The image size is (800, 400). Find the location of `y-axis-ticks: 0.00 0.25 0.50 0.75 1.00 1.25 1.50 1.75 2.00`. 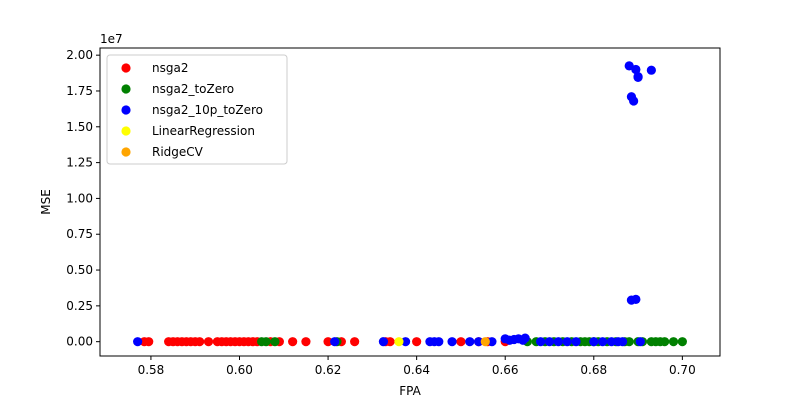

y-axis-ticks: 0.00 0.25 0.50 0.75 1.00 1.25 1.50 1.75 2.00 is located at coordinates (83, 198).